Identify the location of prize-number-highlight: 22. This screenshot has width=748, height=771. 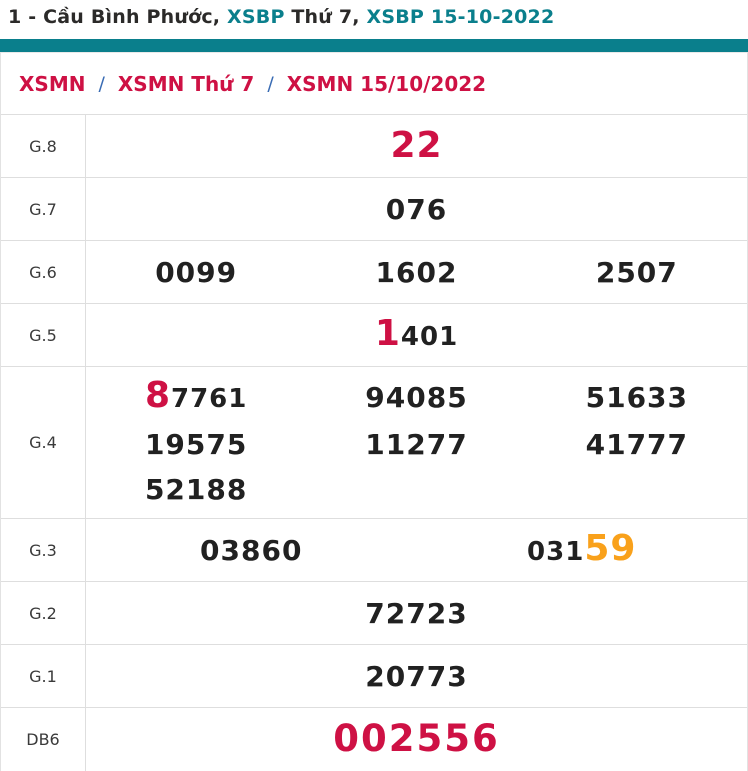
(416, 145).